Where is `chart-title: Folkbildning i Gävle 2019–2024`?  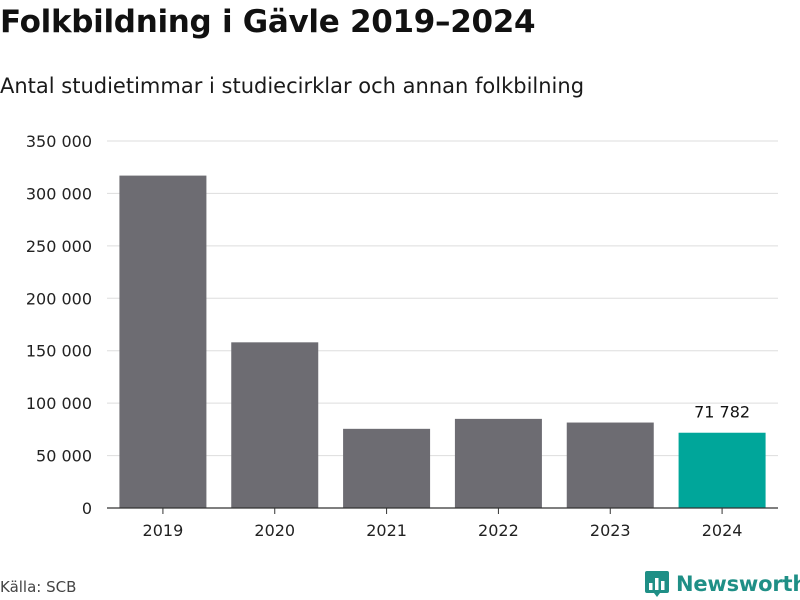
chart-title: Folkbildning i Gävle 2019–2024 is located at coordinates (268, 22).